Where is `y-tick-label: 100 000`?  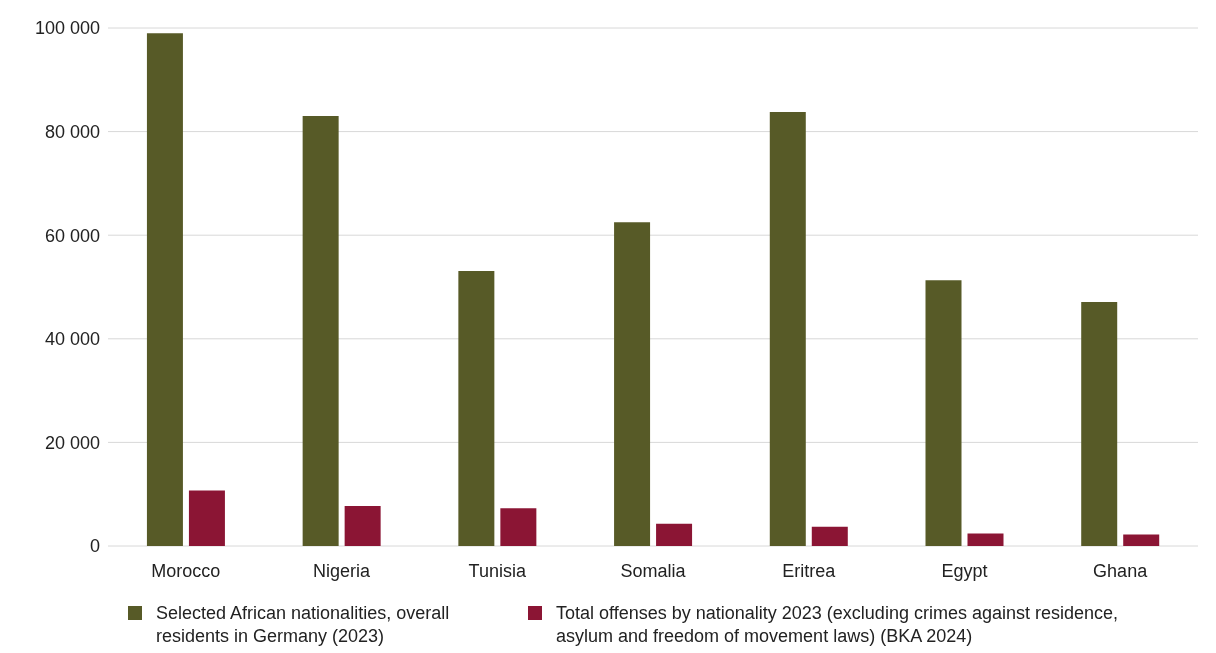 y-tick-label: 100 000 is located at coordinates (67, 28).